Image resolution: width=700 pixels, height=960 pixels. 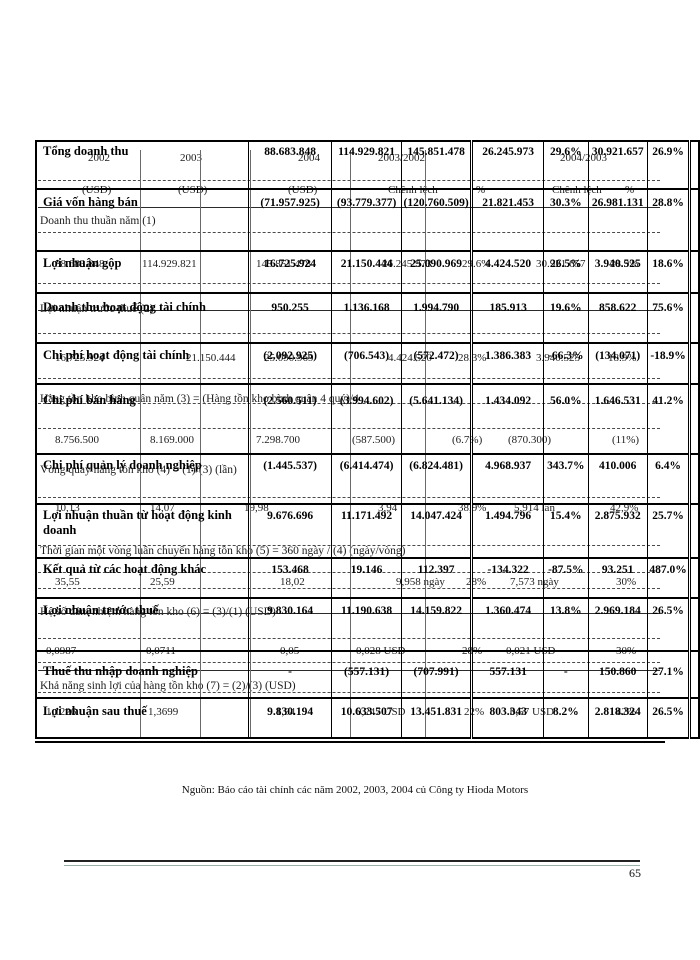 What do you see at coordinates (668, 363) in the screenshot?
I see `income-cell: -18.9%` at bounding box center [668, 363].